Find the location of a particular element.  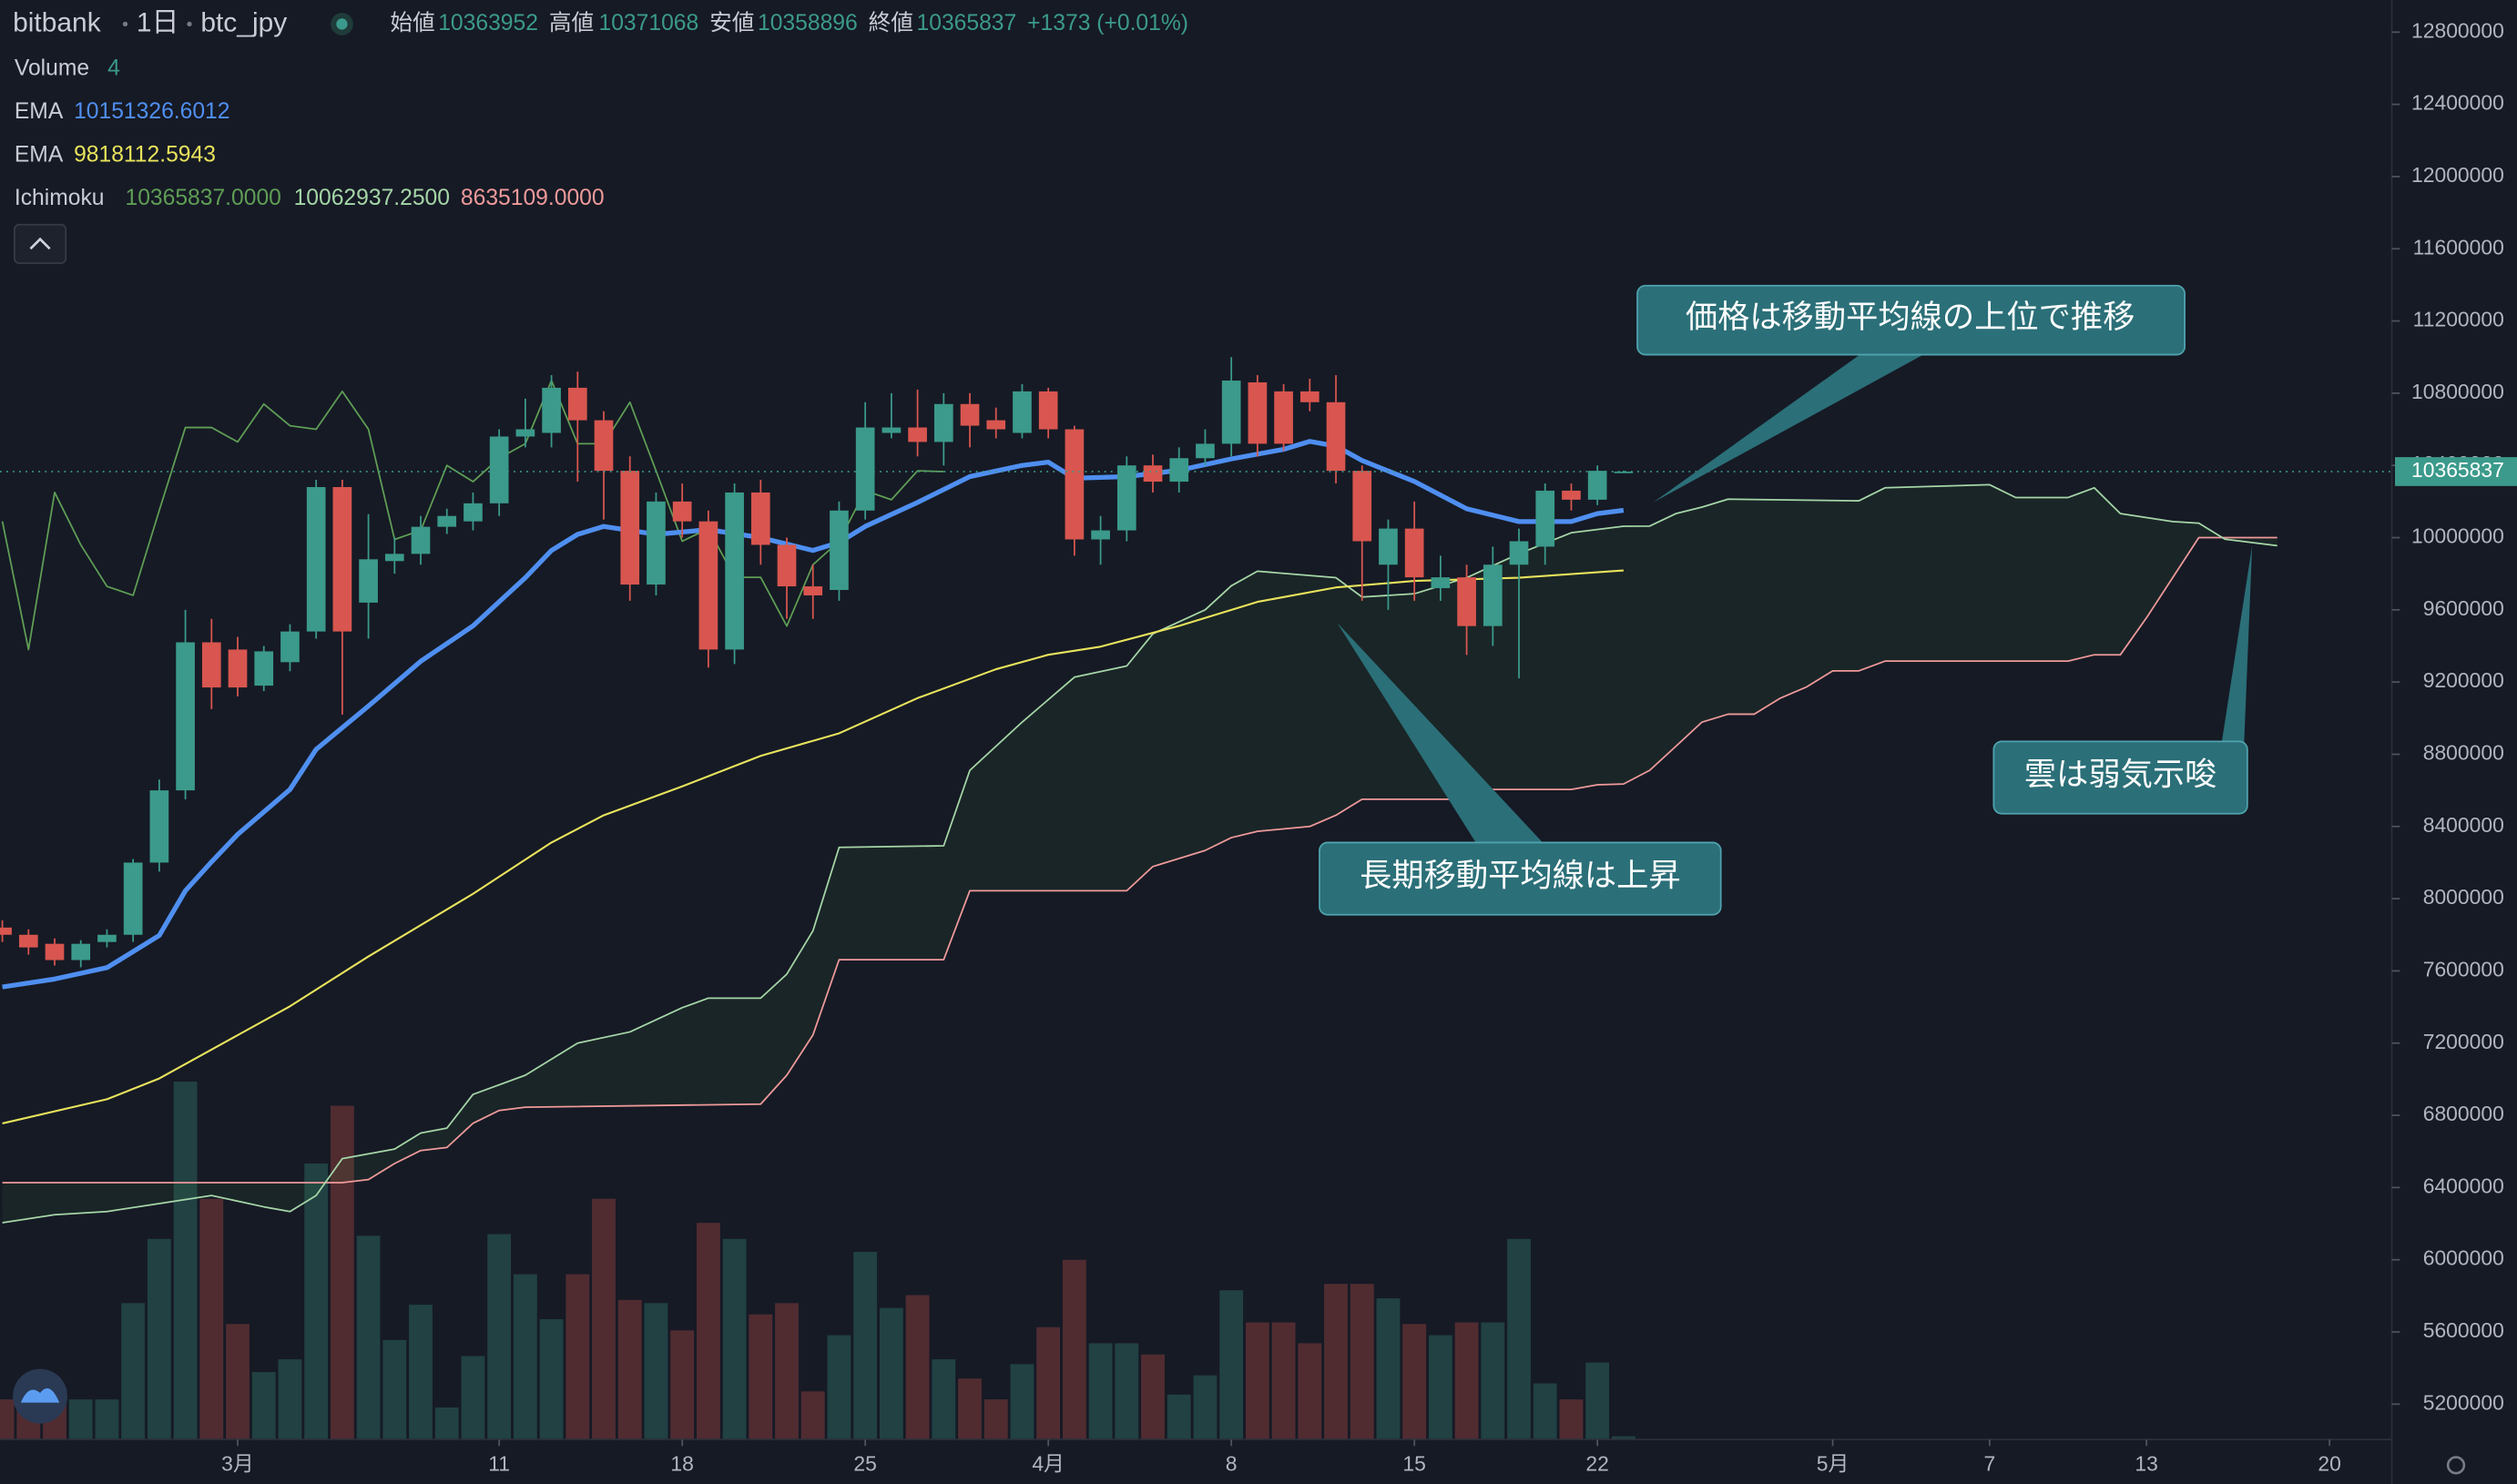

price-label: 10365837 is located at coordinates (2457, 470).